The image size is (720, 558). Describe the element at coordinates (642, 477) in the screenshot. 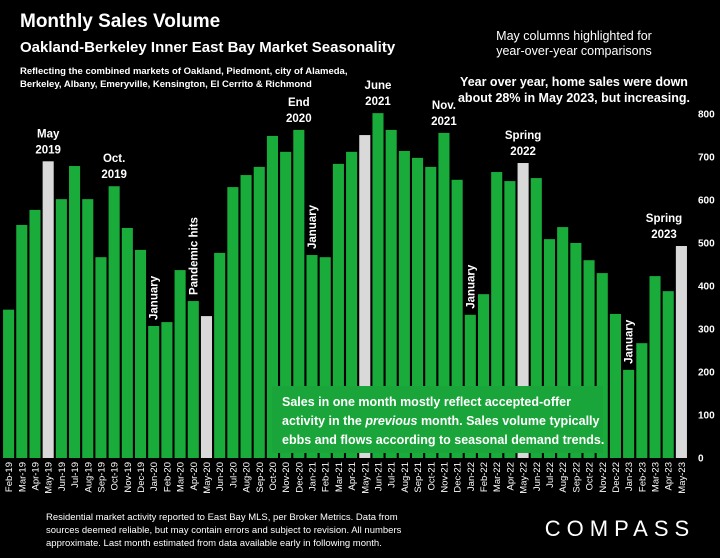

I see `x-tick-label: Feb-23` at that location.